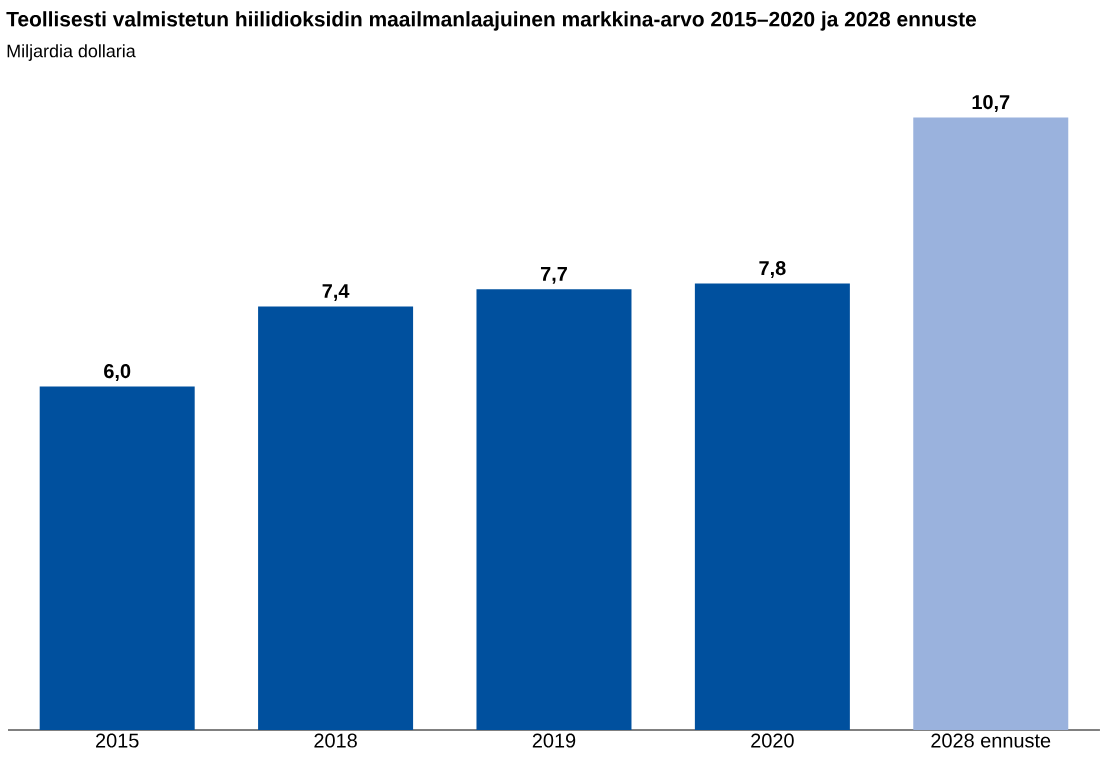 The width and height of the screenshot is (1108, 761). What do you see at coordinates (991, 740) in the screenshot?
I see `x-tick-label: 2028 ennuste` at bounding box center [991, 740].